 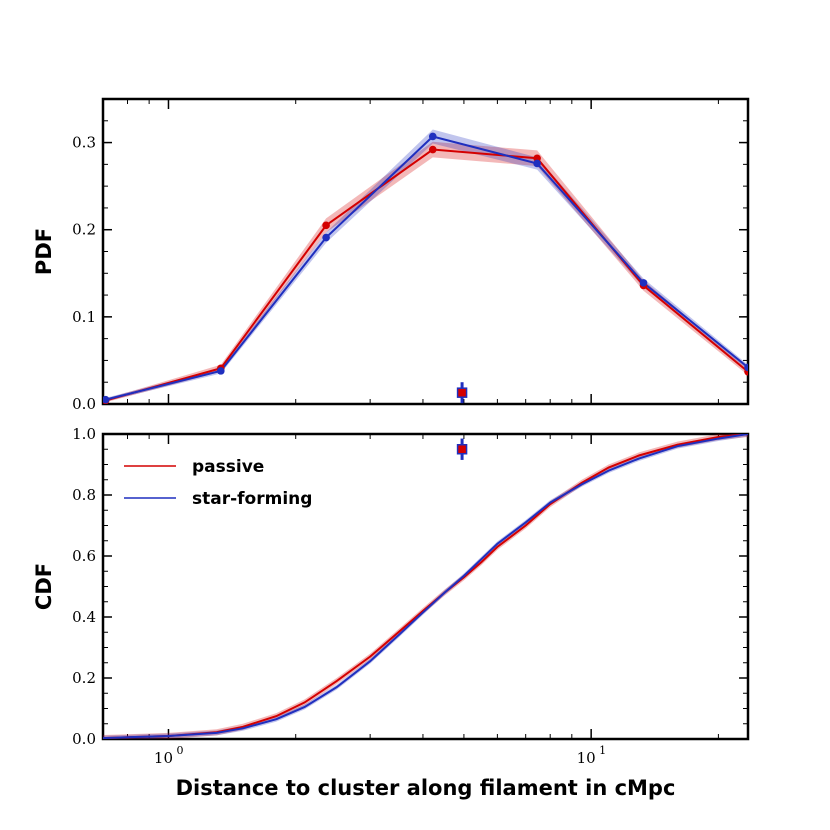 What do you see at coordinates (84, 143) in the screenshot?
I see `pdf-ytick-label: 0.3` at bounding box center [84, 143].